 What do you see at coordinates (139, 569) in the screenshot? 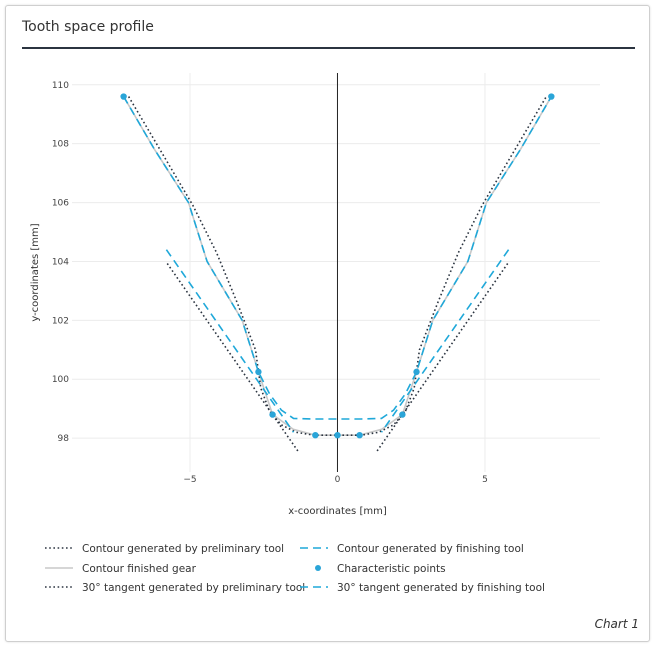
I see `legend-label: Contour finished gear` at bounding box center [139, 569].